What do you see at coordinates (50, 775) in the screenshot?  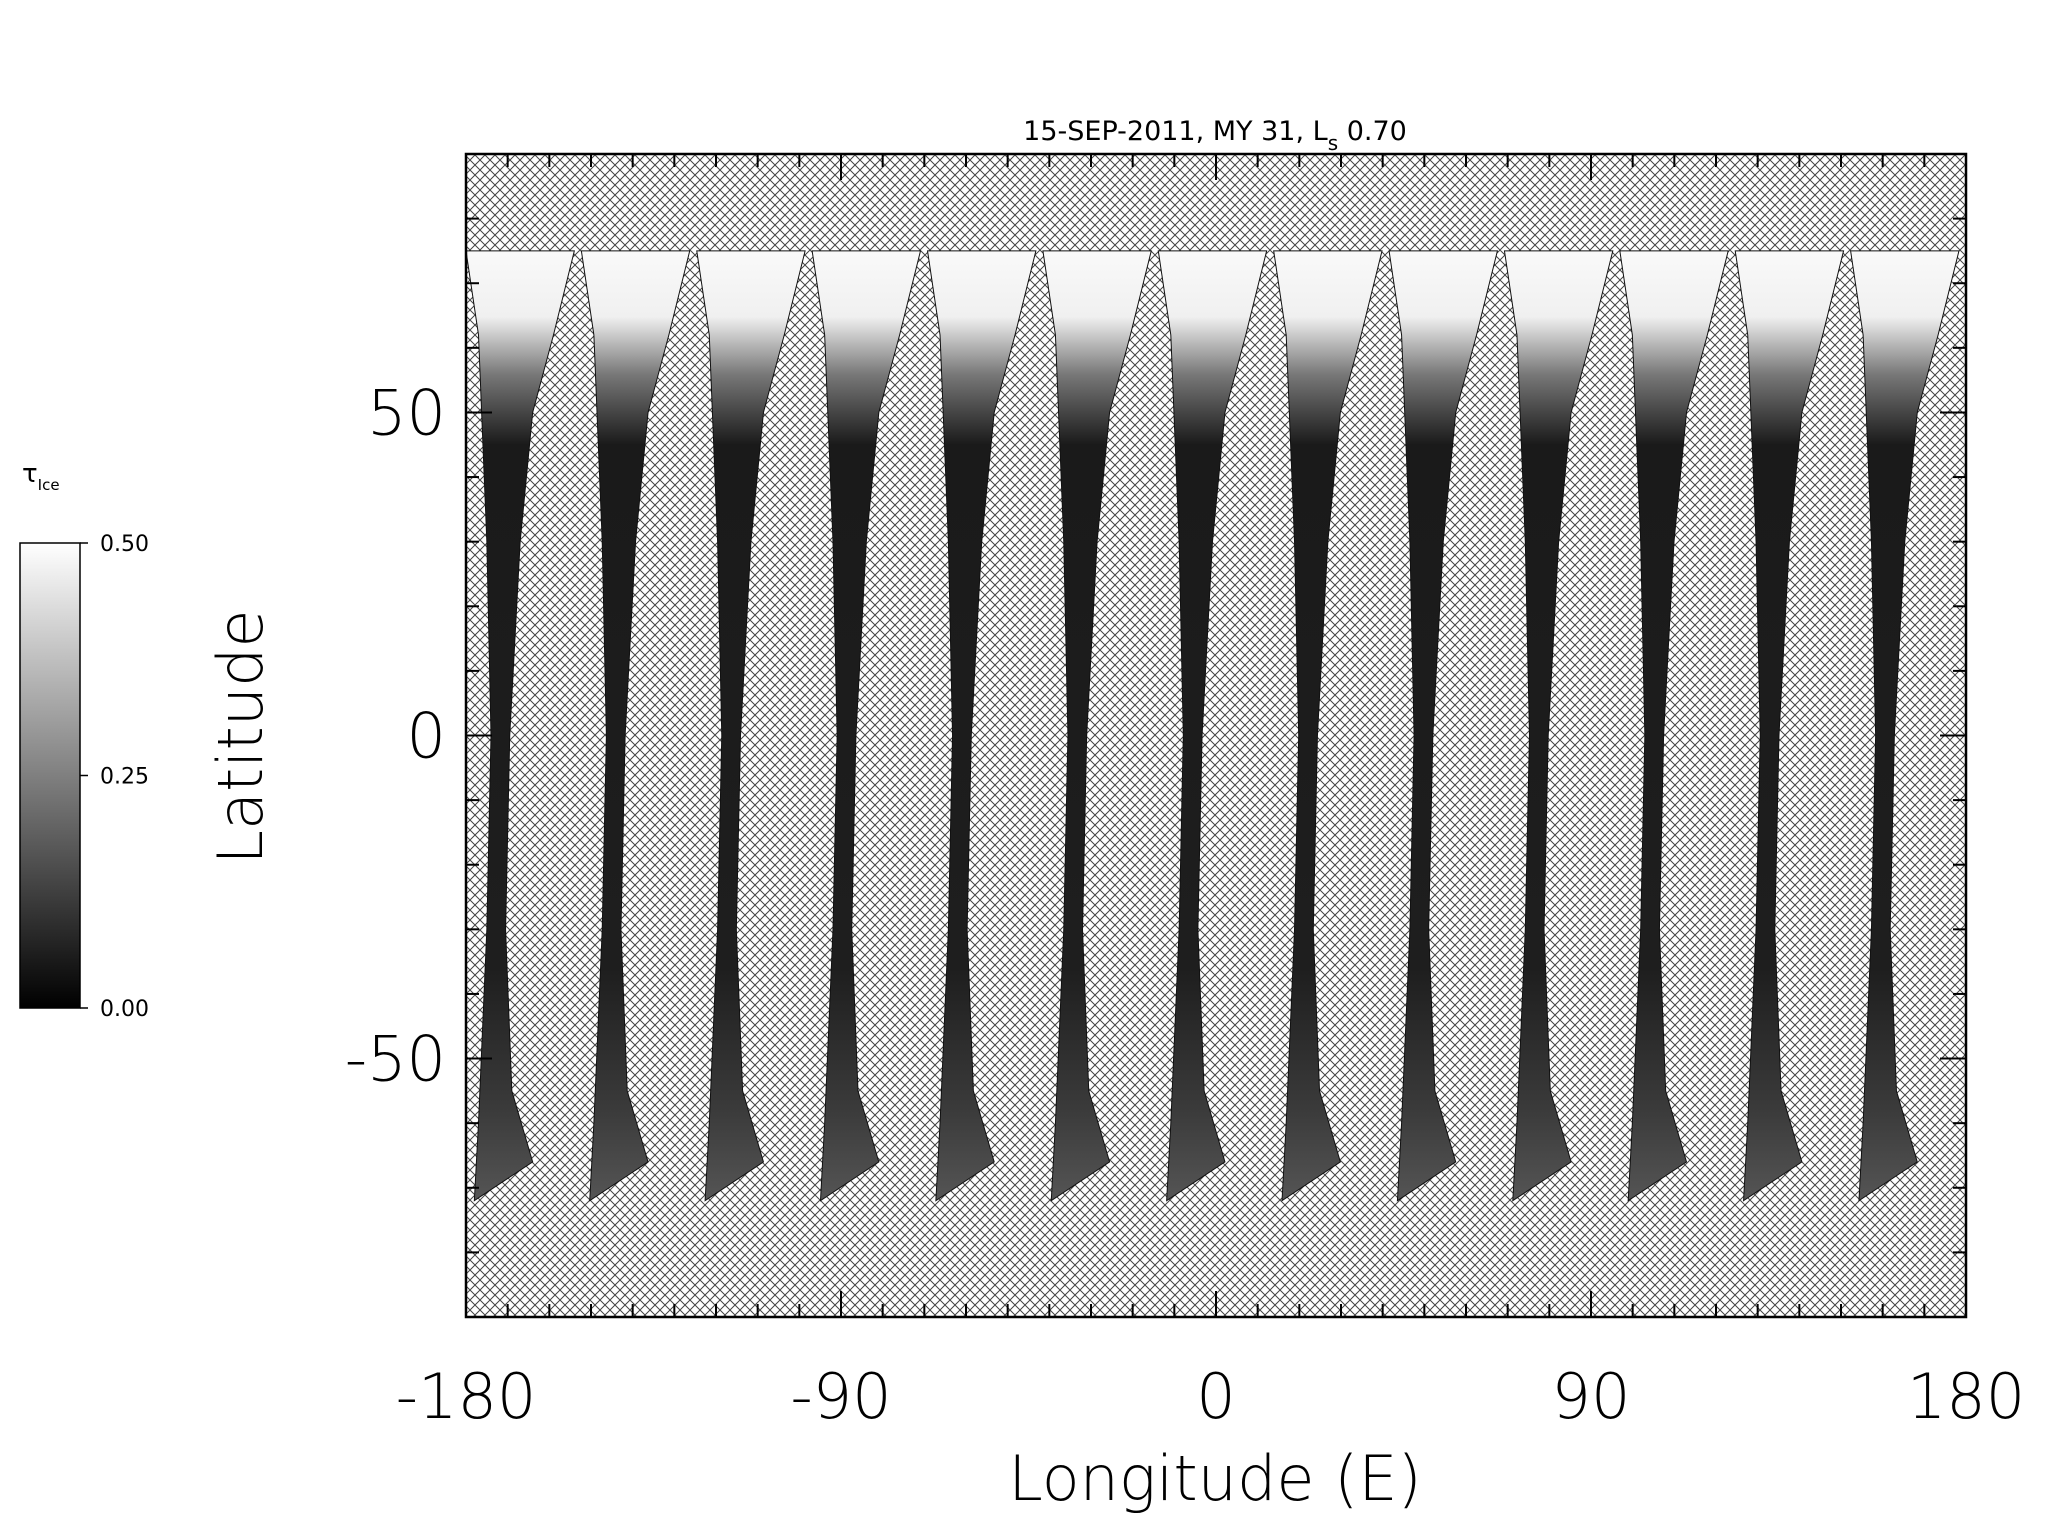 I see `colorbar` at bounding box center [50, 775].